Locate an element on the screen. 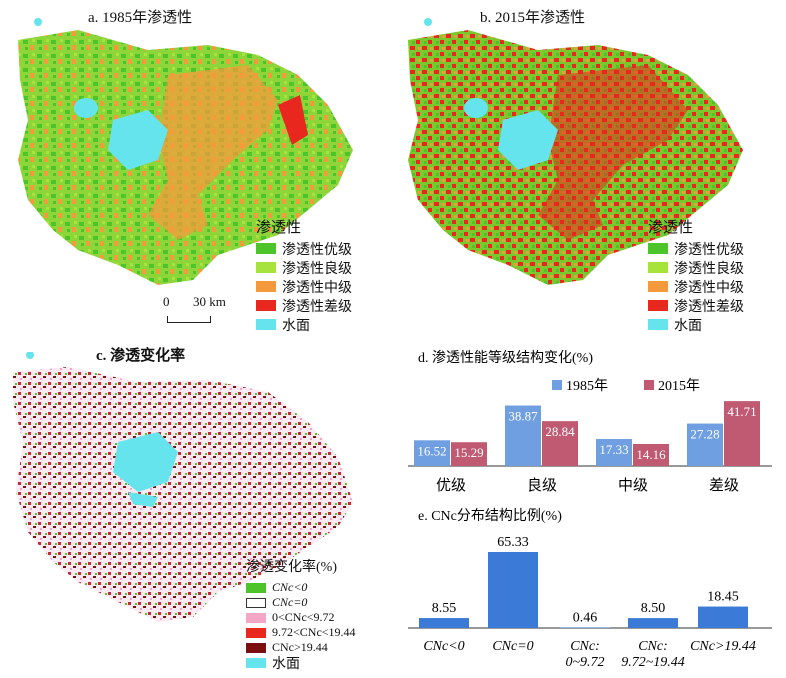 The image size is (786, 678). data-label: 14.16 is located at coordinates (651, 454).